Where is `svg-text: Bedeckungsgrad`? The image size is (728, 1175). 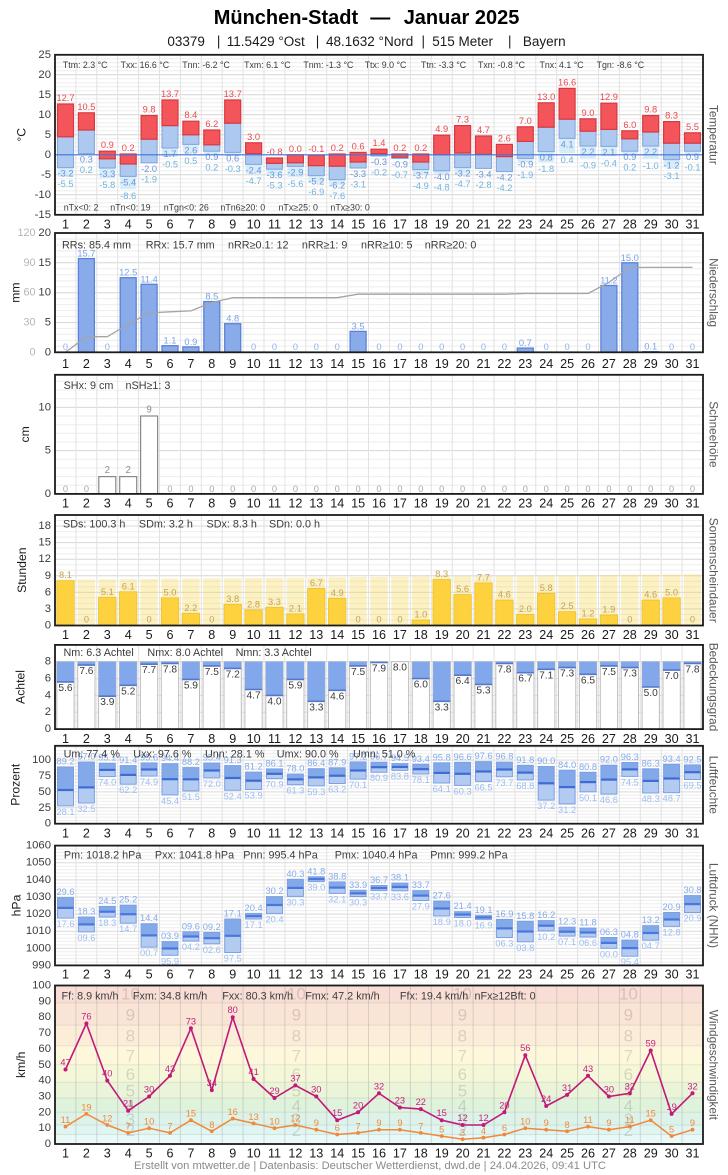
svg-text: Bedeckungsgrad is located at coordinates (714, 687).